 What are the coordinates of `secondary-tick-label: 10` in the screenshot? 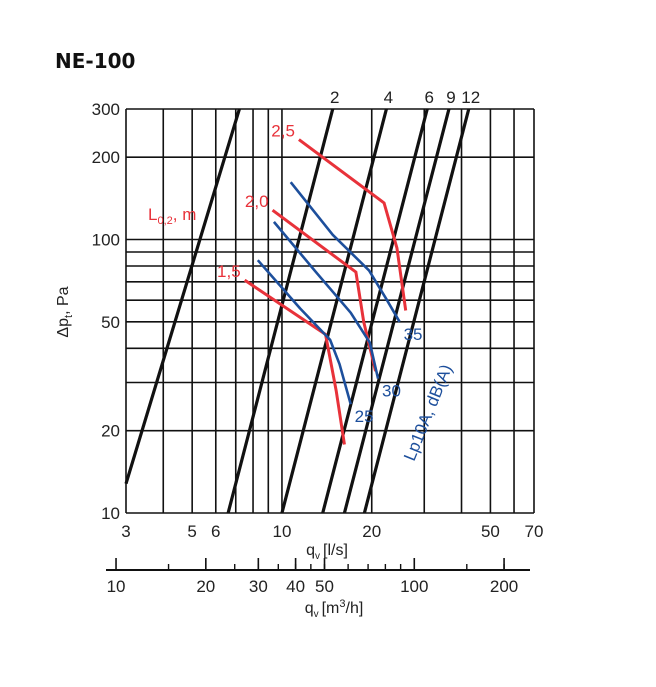 It's located at (116, 586).